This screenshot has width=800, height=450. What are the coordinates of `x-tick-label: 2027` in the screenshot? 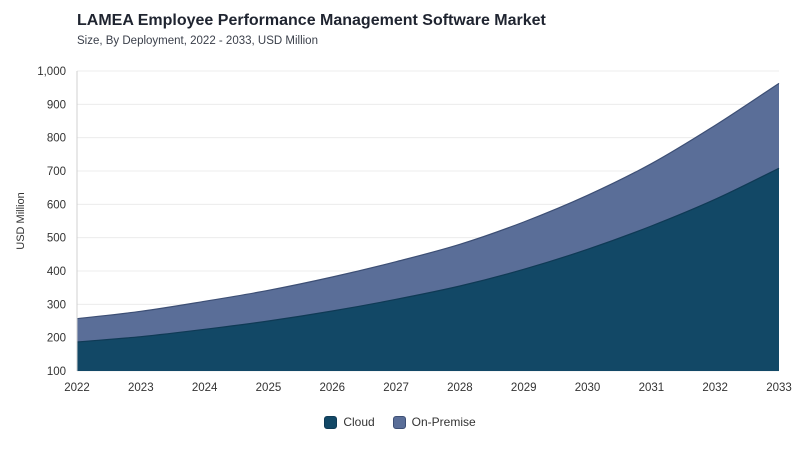 It's located at (396, 388).